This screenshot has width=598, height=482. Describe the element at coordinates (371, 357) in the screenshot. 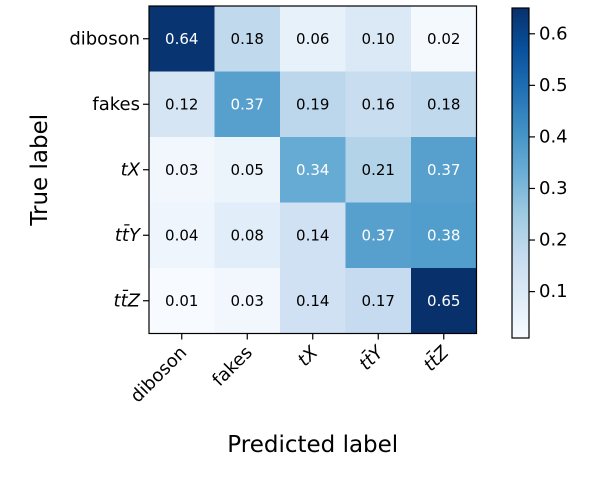

I see `x-tick-label: tt̄Y` at that location.